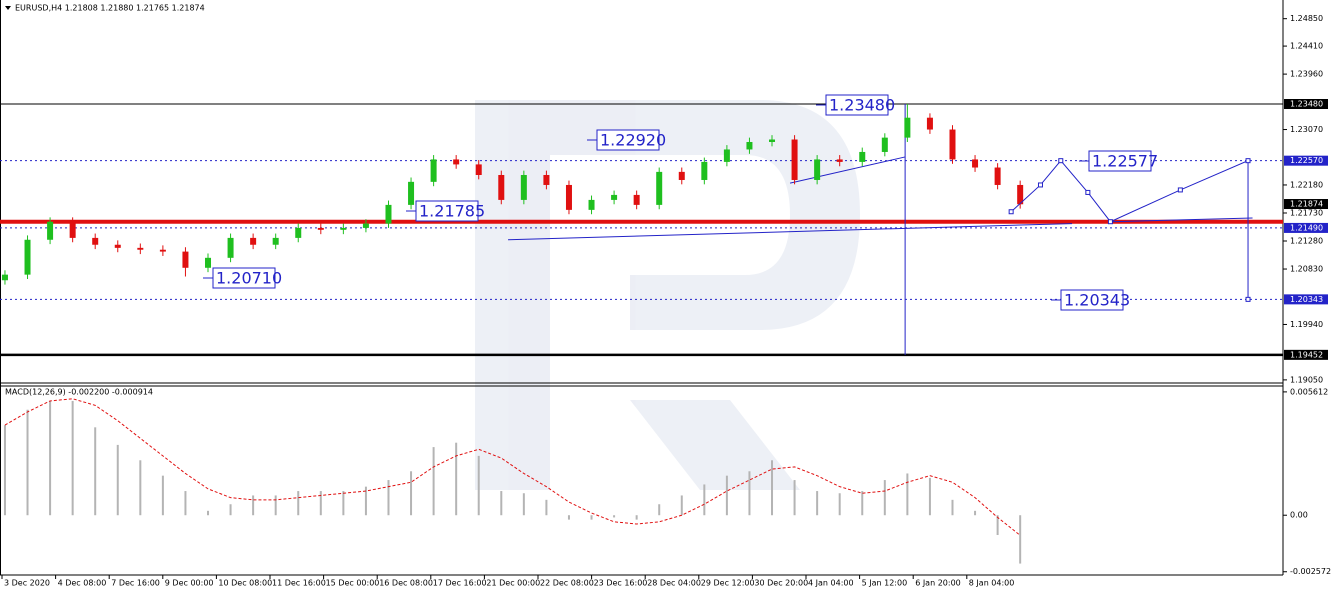  I want to click on y-tick-label: 1.23960, so click(1306, 74).